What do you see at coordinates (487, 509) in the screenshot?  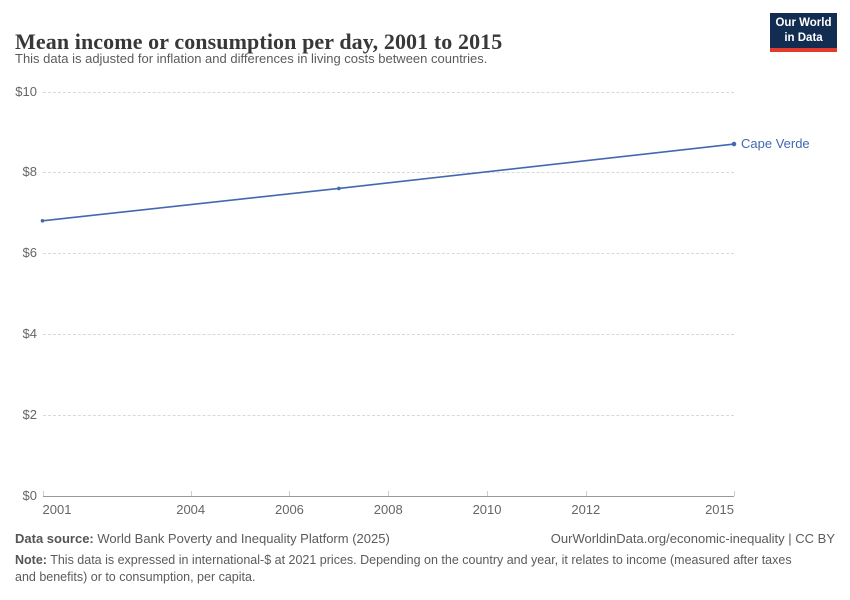 I see `x-axis-tick-label: 2010` at bounding box center [487, 509].